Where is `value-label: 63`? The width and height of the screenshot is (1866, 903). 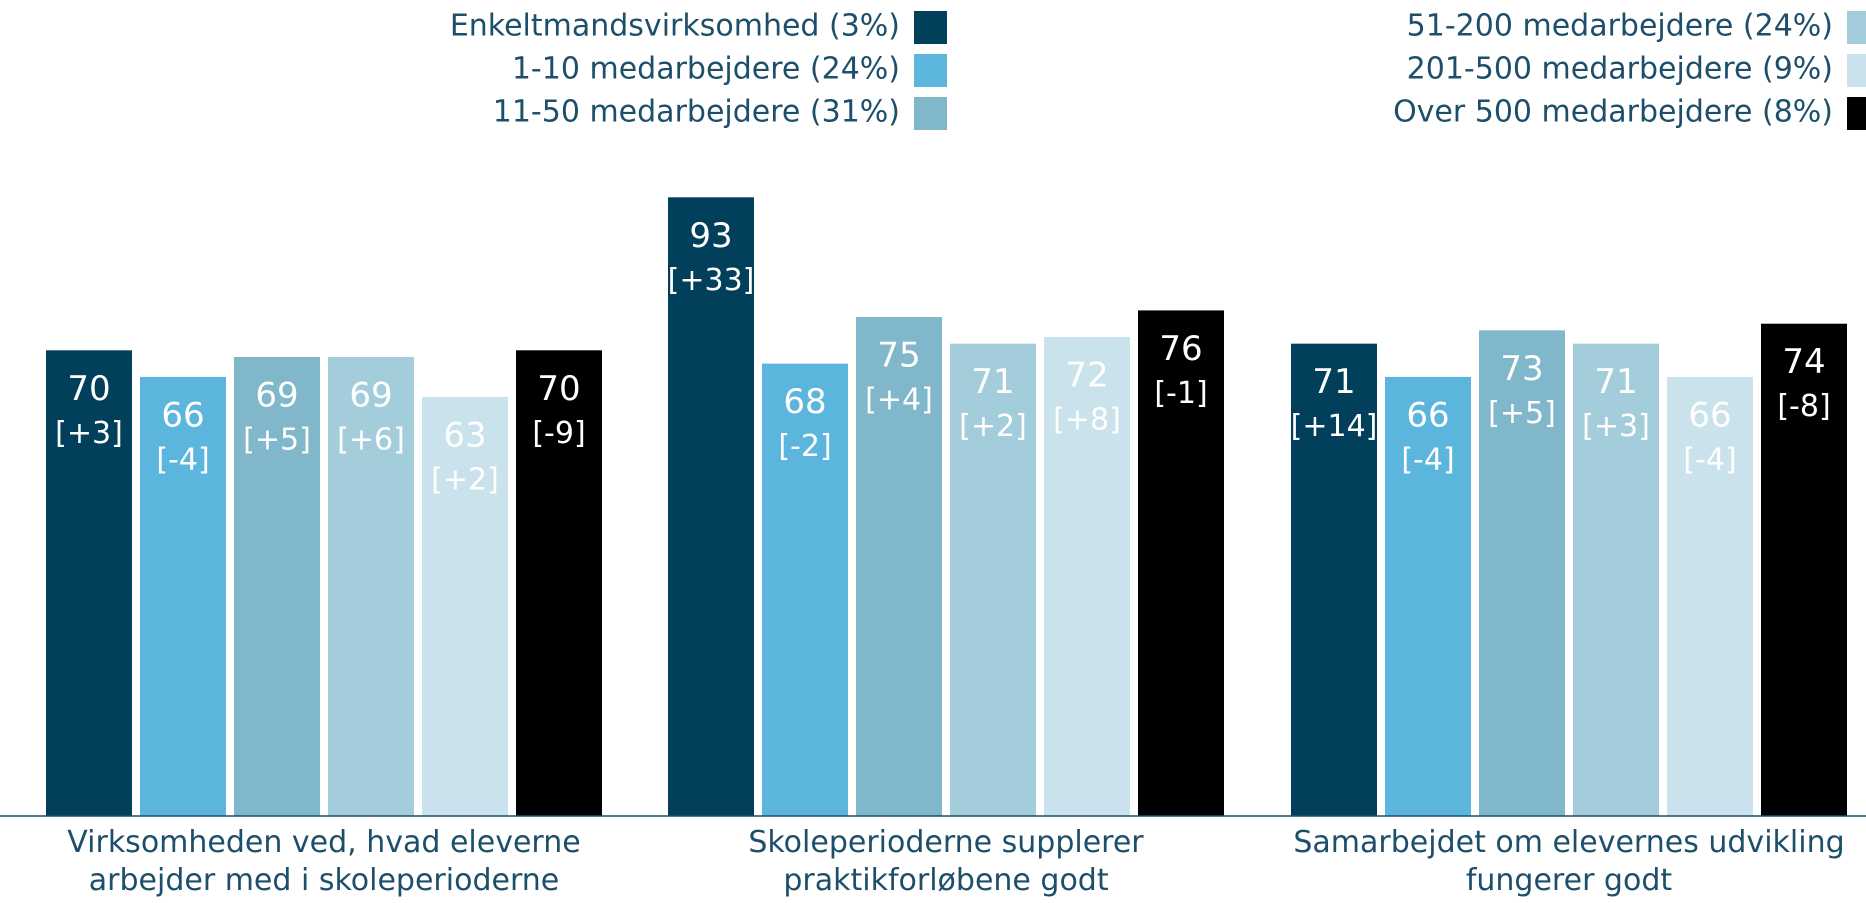 value-label: 63 is located at coordinates (464, 435).